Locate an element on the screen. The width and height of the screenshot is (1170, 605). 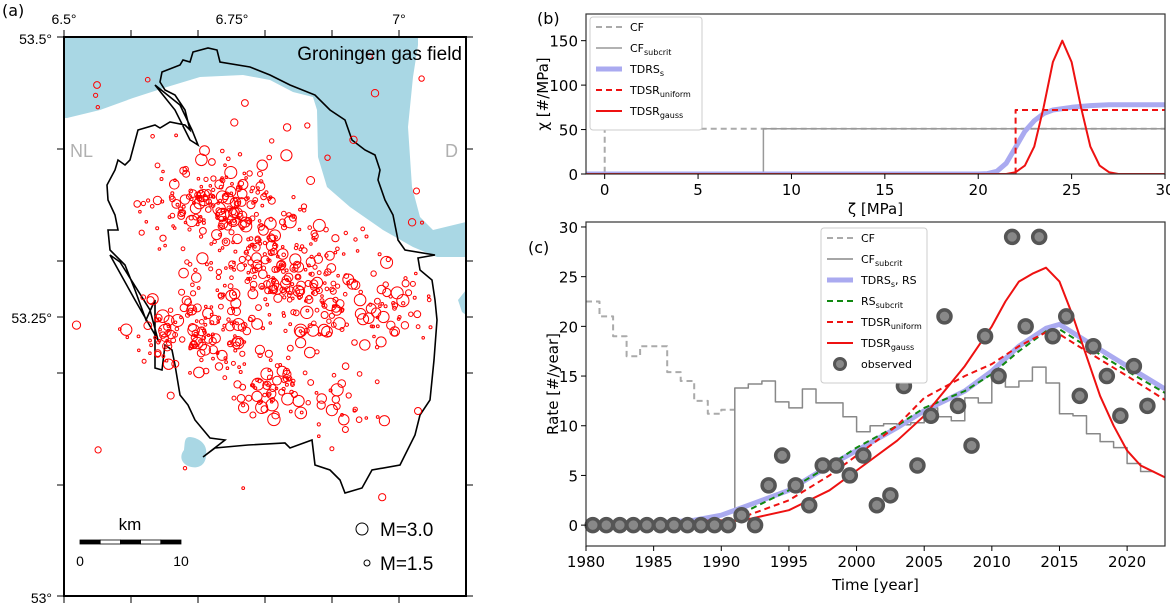
legend-label: observed is located at coordinates (886, 364).